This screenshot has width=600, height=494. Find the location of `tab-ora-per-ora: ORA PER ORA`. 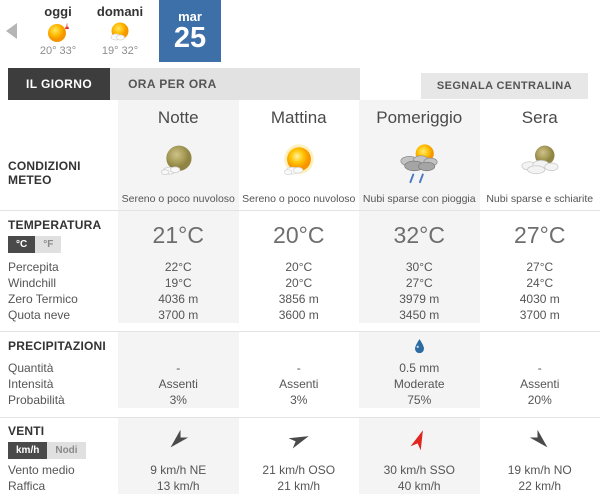

tab-ora-per-ora: ORA PER ORA is located at coordinates (172, 84).